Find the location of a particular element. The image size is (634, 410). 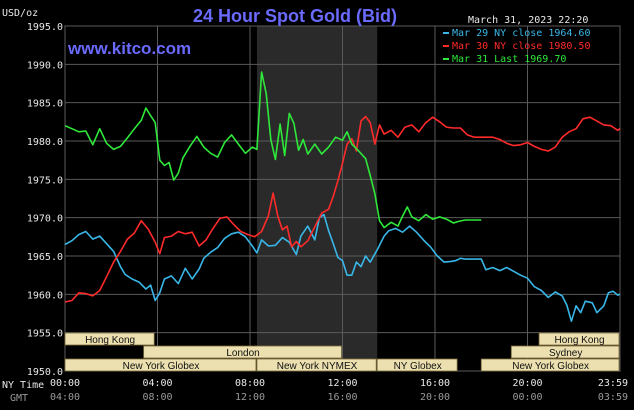

x-tick-label-ny: 16:00 is located at coordinates (435, 383).